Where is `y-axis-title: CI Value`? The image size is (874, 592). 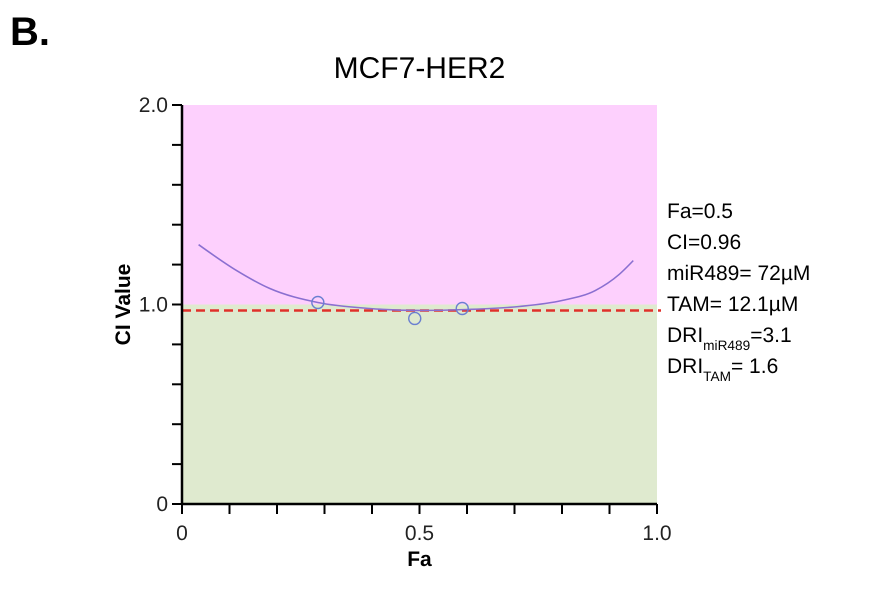 y-axis-title: CI Value is located at coordinates (123, 305).